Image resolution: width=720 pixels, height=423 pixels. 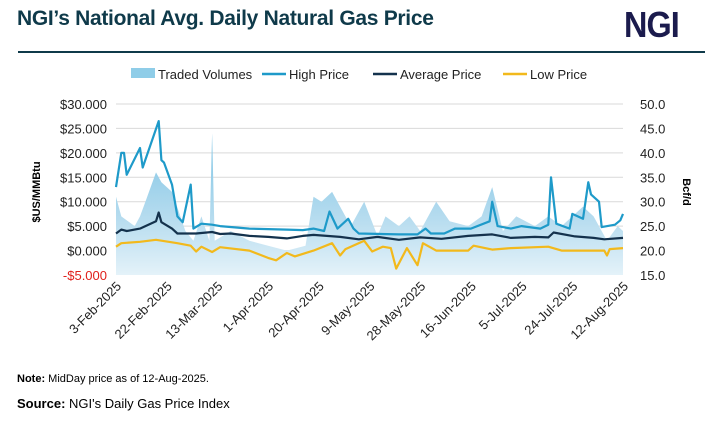 What do you see at coordinates (37, 191) in the screenshot?
I see `y-axis-title: $US/MMBtu` at bounding box center [37, 191].